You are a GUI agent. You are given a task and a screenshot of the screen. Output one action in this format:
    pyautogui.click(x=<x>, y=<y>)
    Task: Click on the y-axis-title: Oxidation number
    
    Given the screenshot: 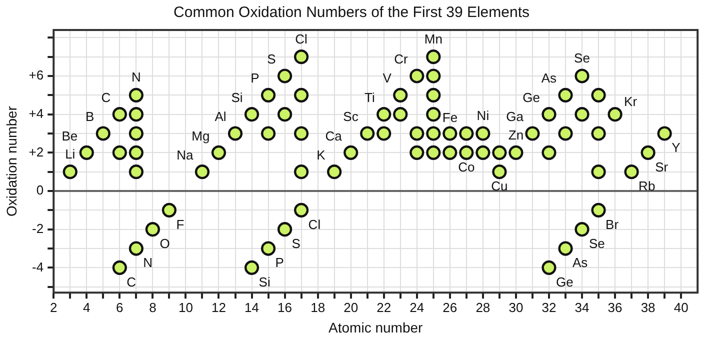 What is the action you would take?
    pyautogui.click(x=11, y=161)
    